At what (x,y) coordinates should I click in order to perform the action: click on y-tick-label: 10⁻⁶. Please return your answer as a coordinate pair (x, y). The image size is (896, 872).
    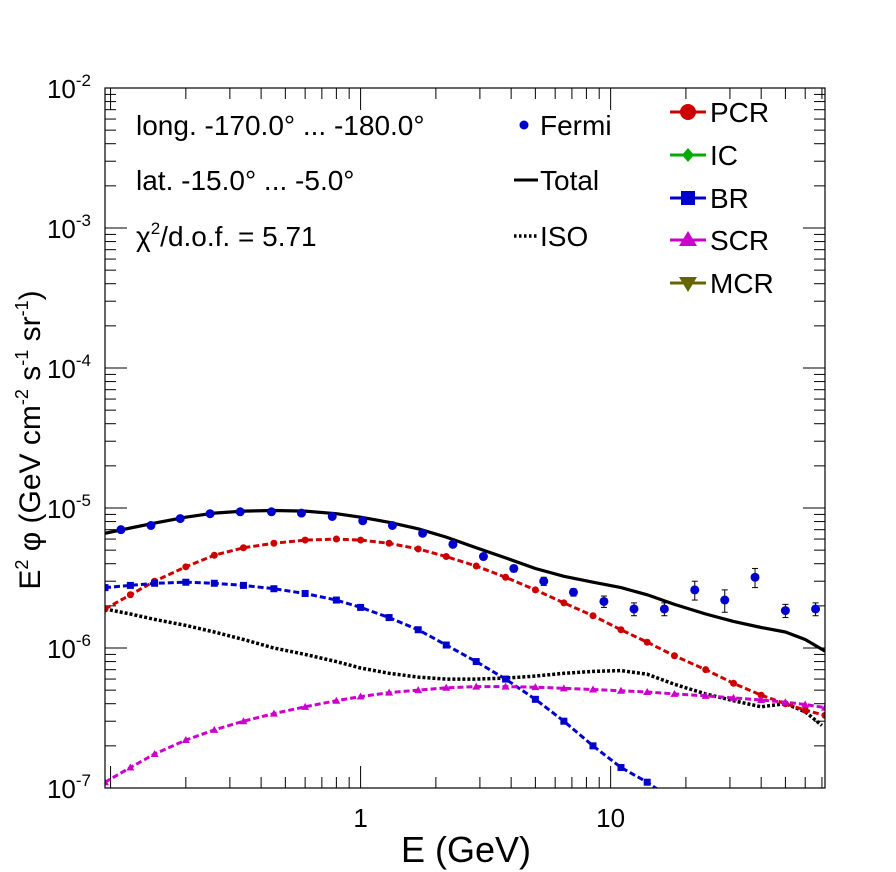
    Looking at the image, I should click on (69, 647).